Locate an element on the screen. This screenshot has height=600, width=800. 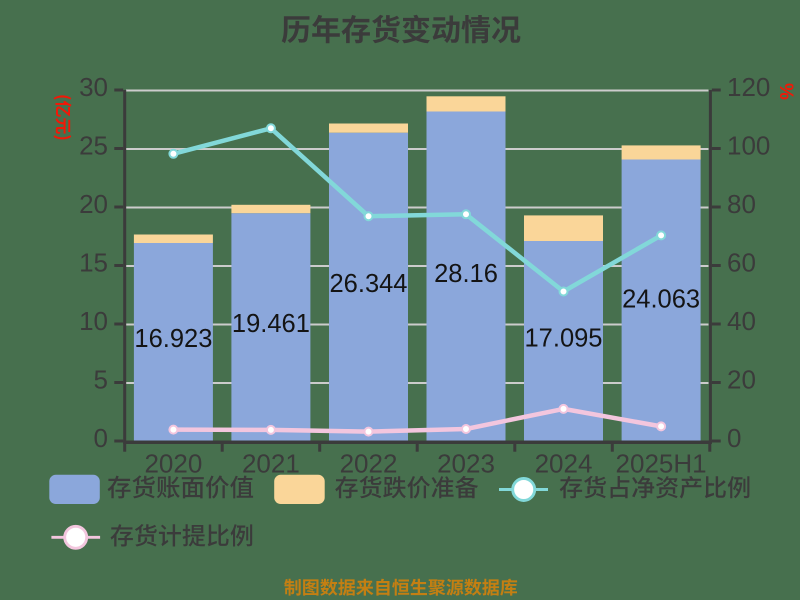
svg-text: 26.344 is located at coordinates (369, 284).